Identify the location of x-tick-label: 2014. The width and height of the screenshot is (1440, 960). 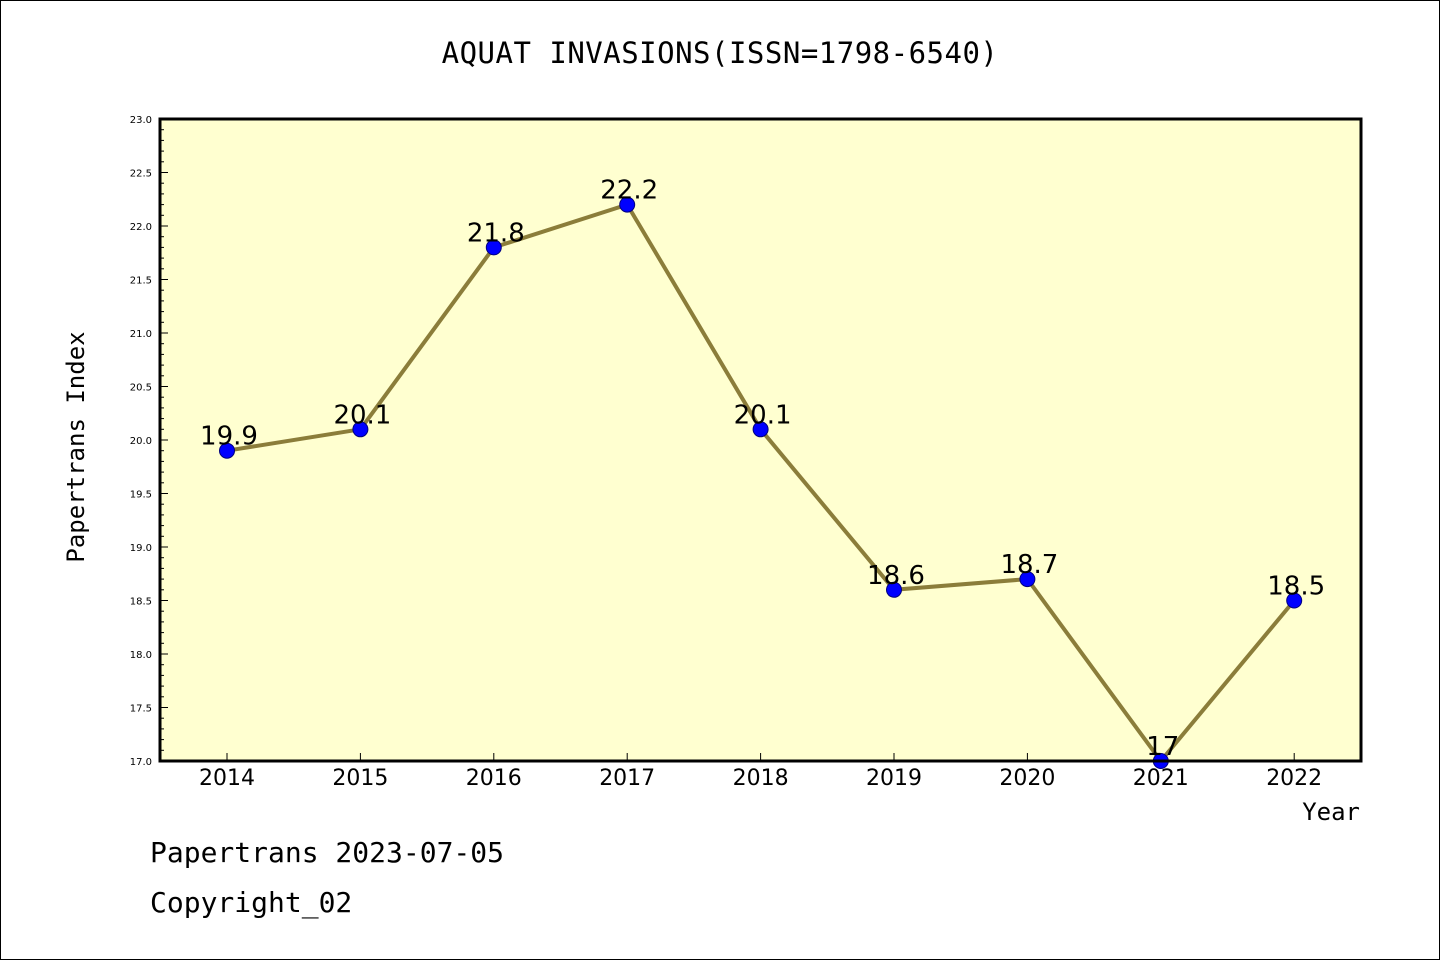
(227, 778).